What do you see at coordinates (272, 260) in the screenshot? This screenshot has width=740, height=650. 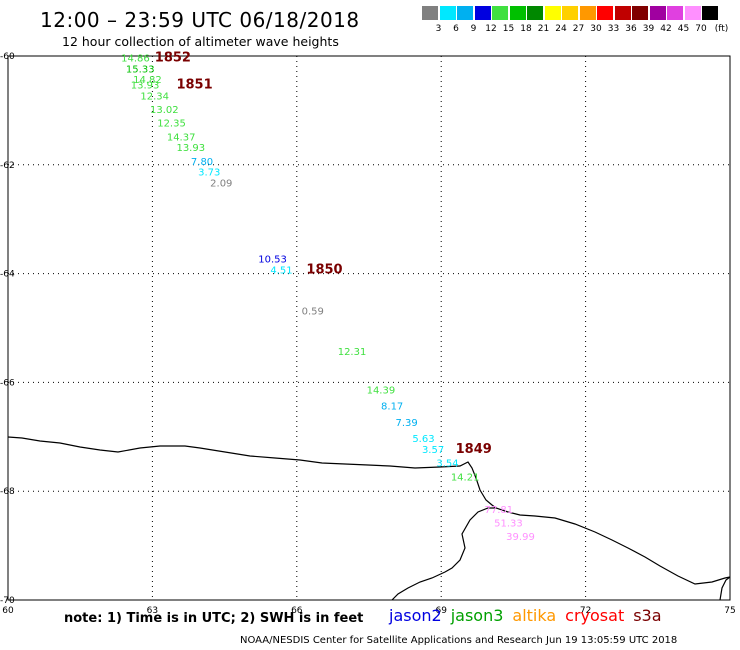 I see `swh-value-label: 10.53` at bounding box center [272, 260].